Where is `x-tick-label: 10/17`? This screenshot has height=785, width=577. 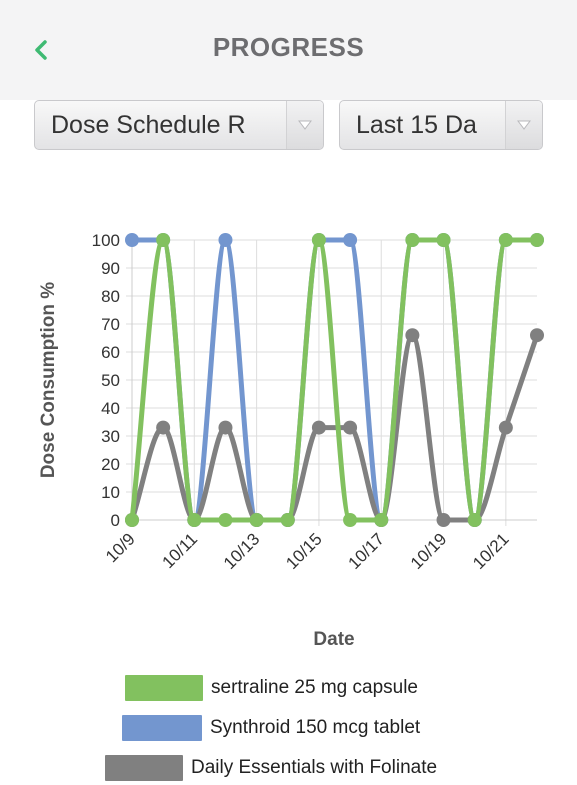
x-tick-label: 10/17 is located at coordinates (367, 551).